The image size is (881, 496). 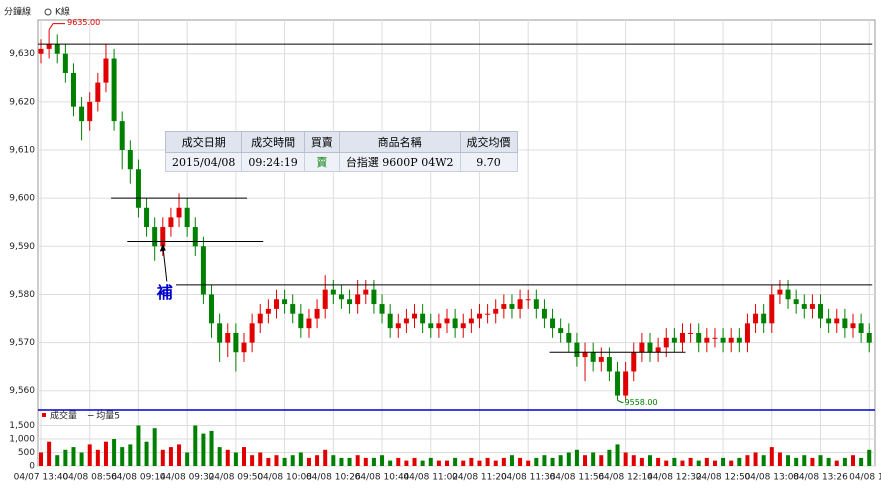 I want to click on min-pointer, so click(x=620, y=401).